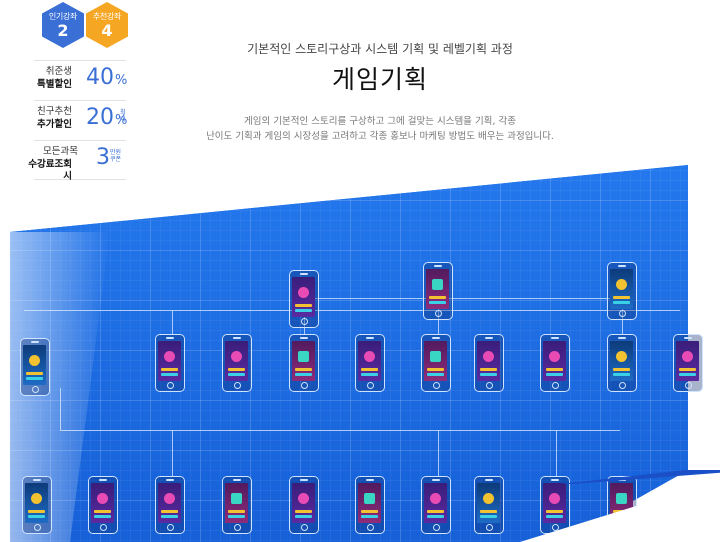 The image size is (720, 542). Describe the element at coordinates (107, 30) in the screenshot. I see `recommended-course-count: 4` at that location.